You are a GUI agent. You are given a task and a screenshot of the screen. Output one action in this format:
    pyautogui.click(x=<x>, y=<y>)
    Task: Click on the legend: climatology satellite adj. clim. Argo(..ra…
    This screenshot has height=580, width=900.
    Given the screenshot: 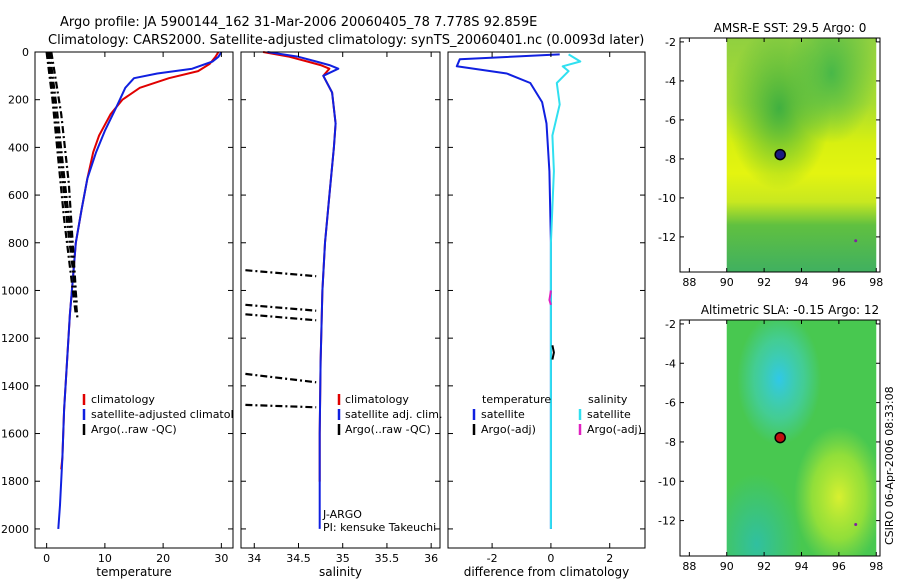 What is the action you would take?
    pyautogui.click(x=389, y=414)
    